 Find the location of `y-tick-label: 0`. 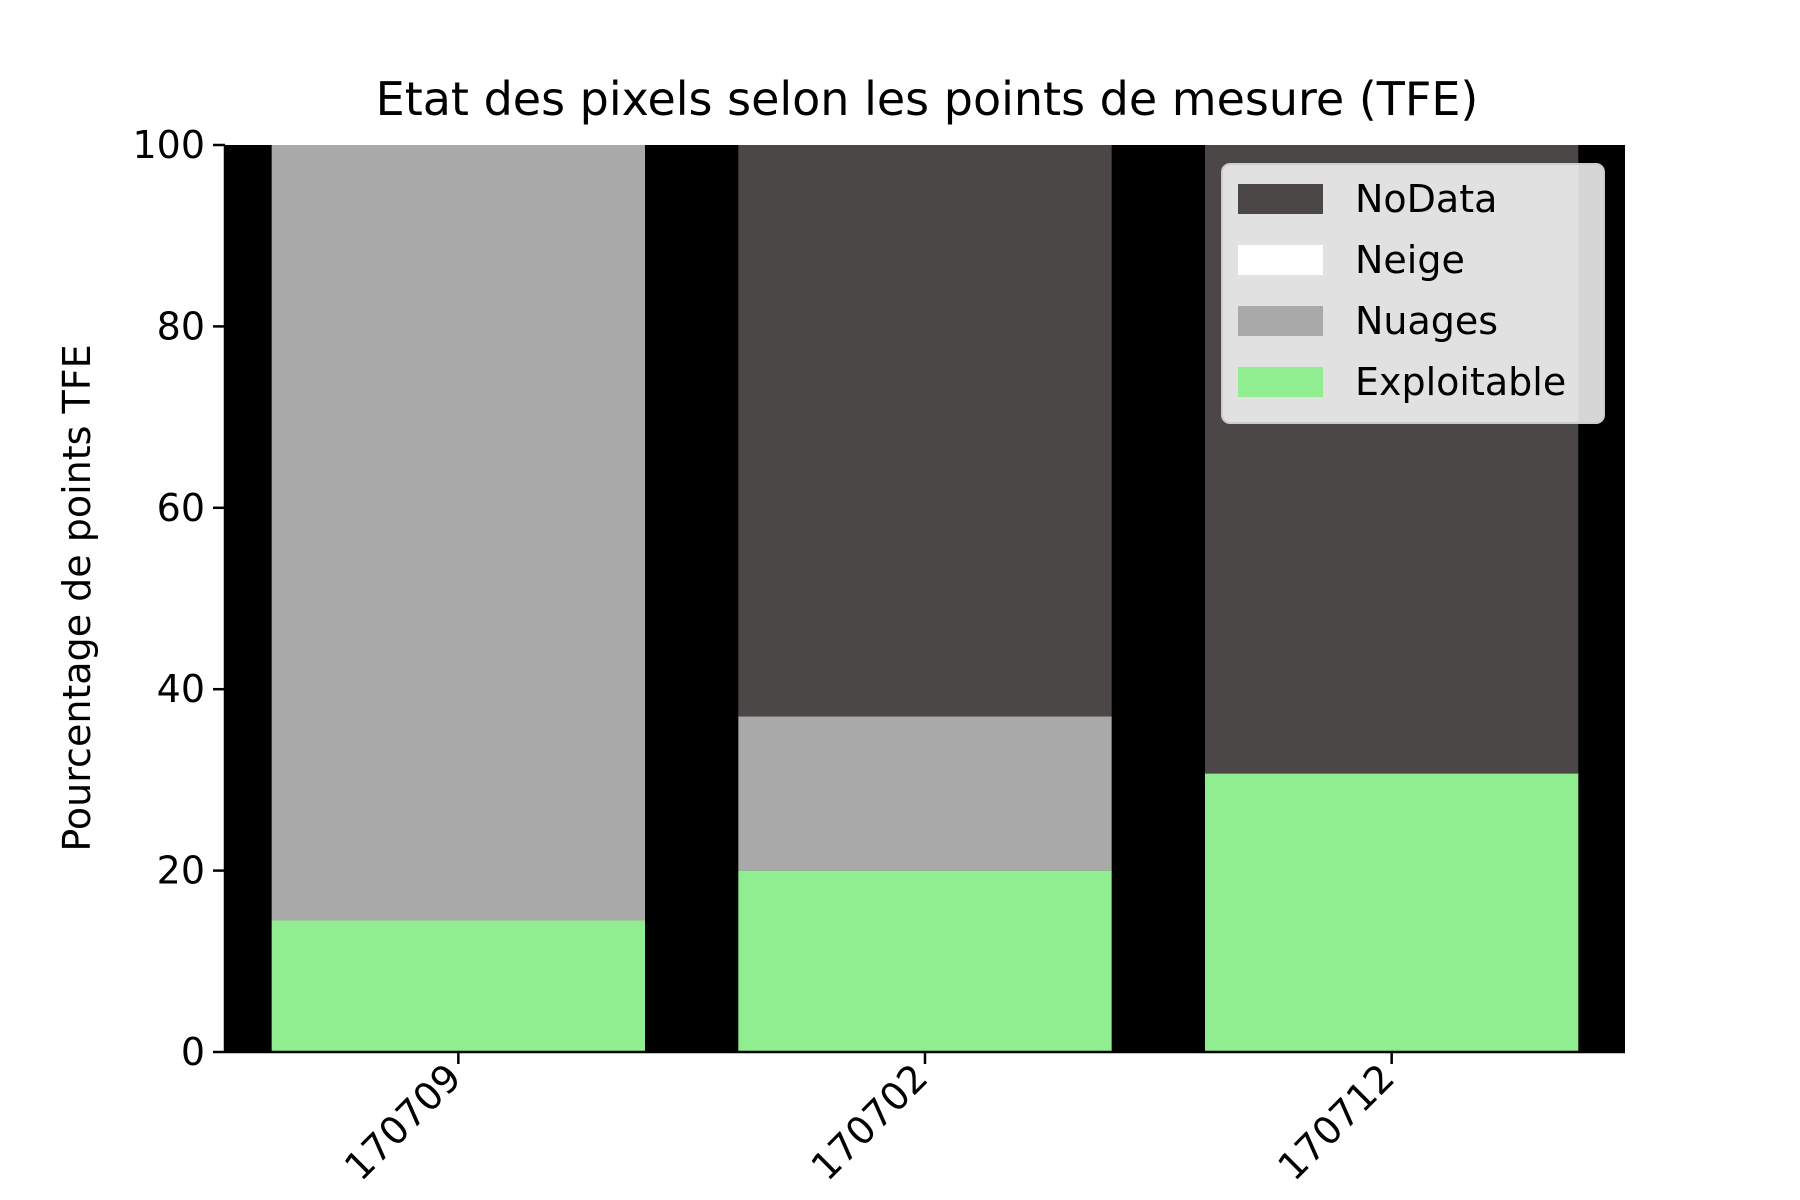

y-tick-label: 0 is located at coordinates (193, 1052).